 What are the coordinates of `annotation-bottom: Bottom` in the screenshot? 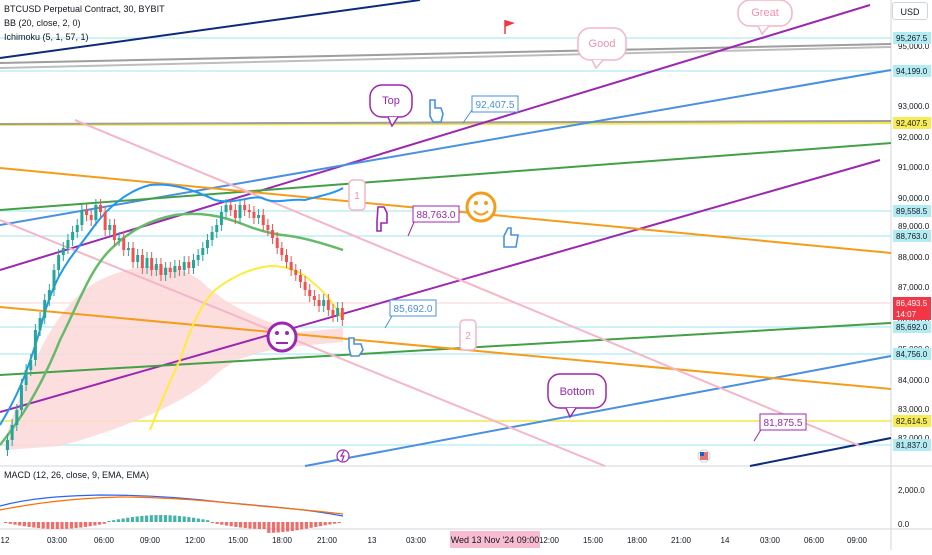 It's located at (577, 396).